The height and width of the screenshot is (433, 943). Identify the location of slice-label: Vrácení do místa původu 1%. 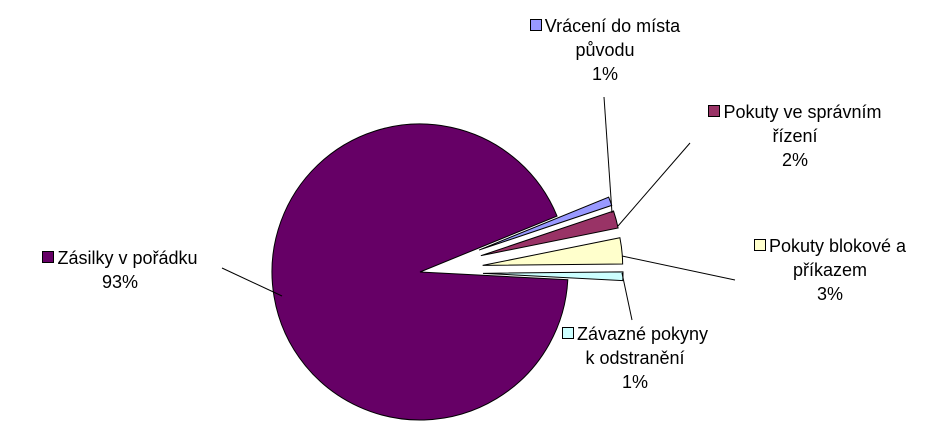
(605, 50).